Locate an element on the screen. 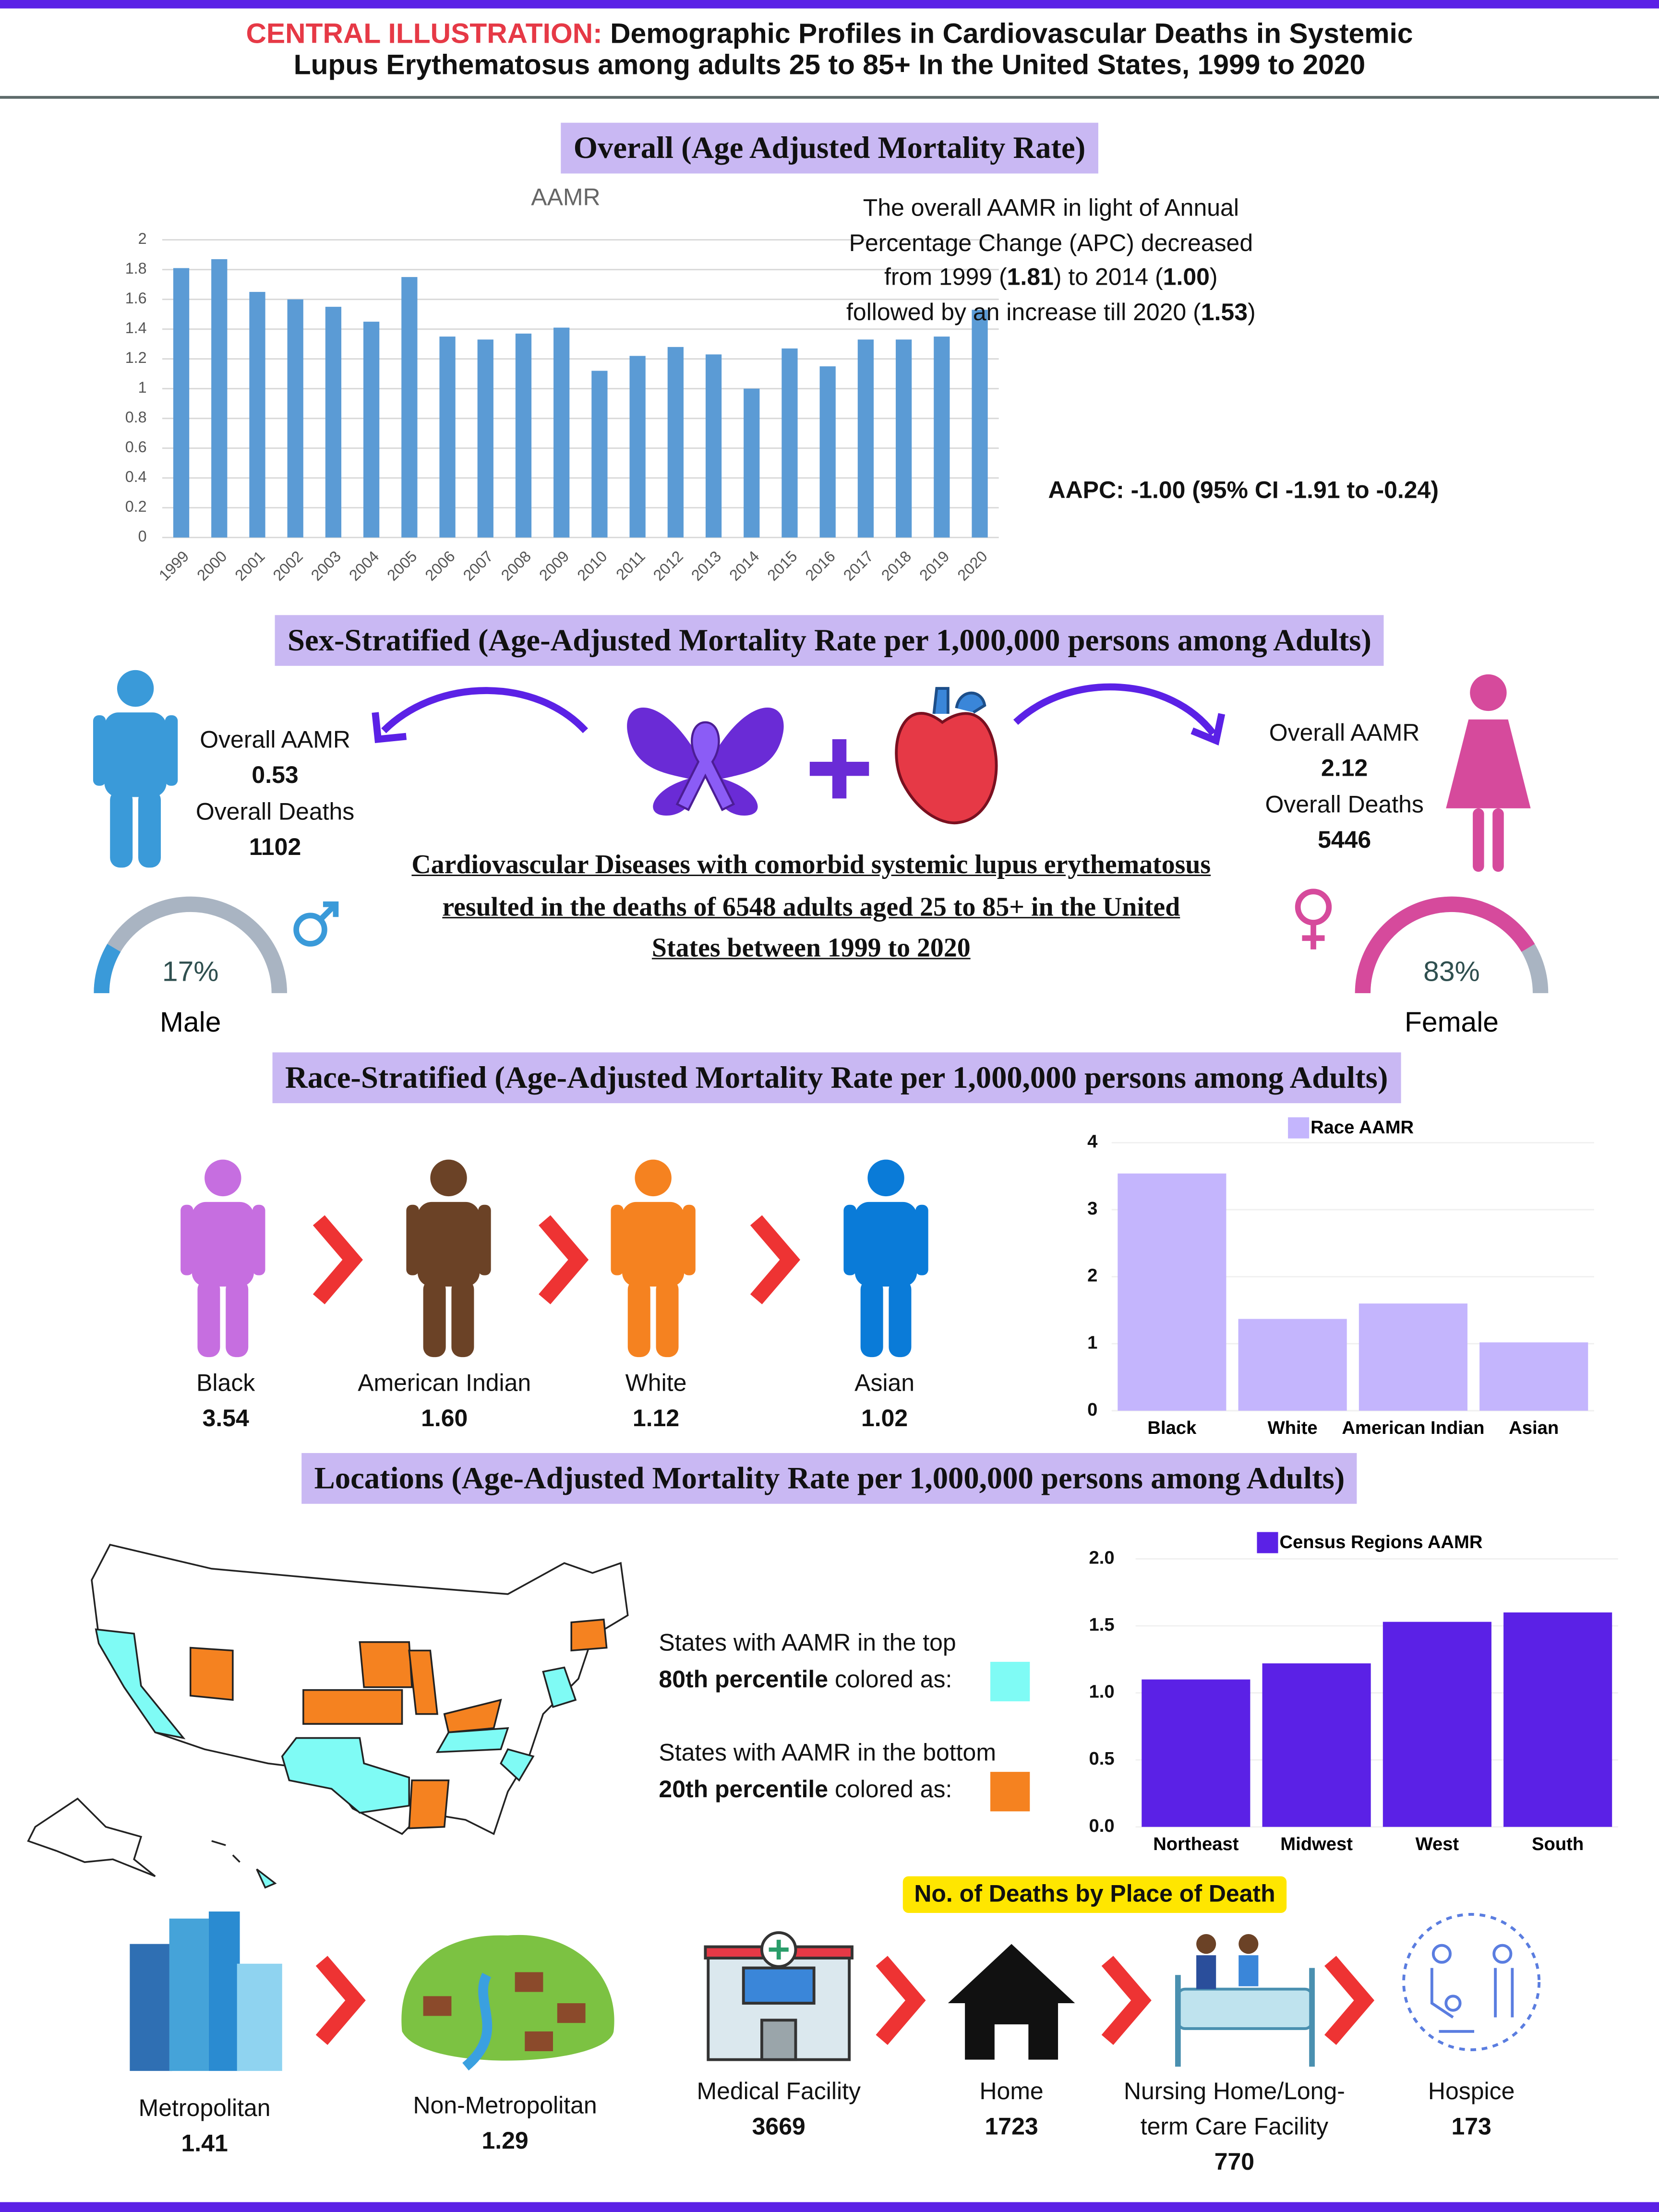  female-icon is located at coordinates (1489, 773).